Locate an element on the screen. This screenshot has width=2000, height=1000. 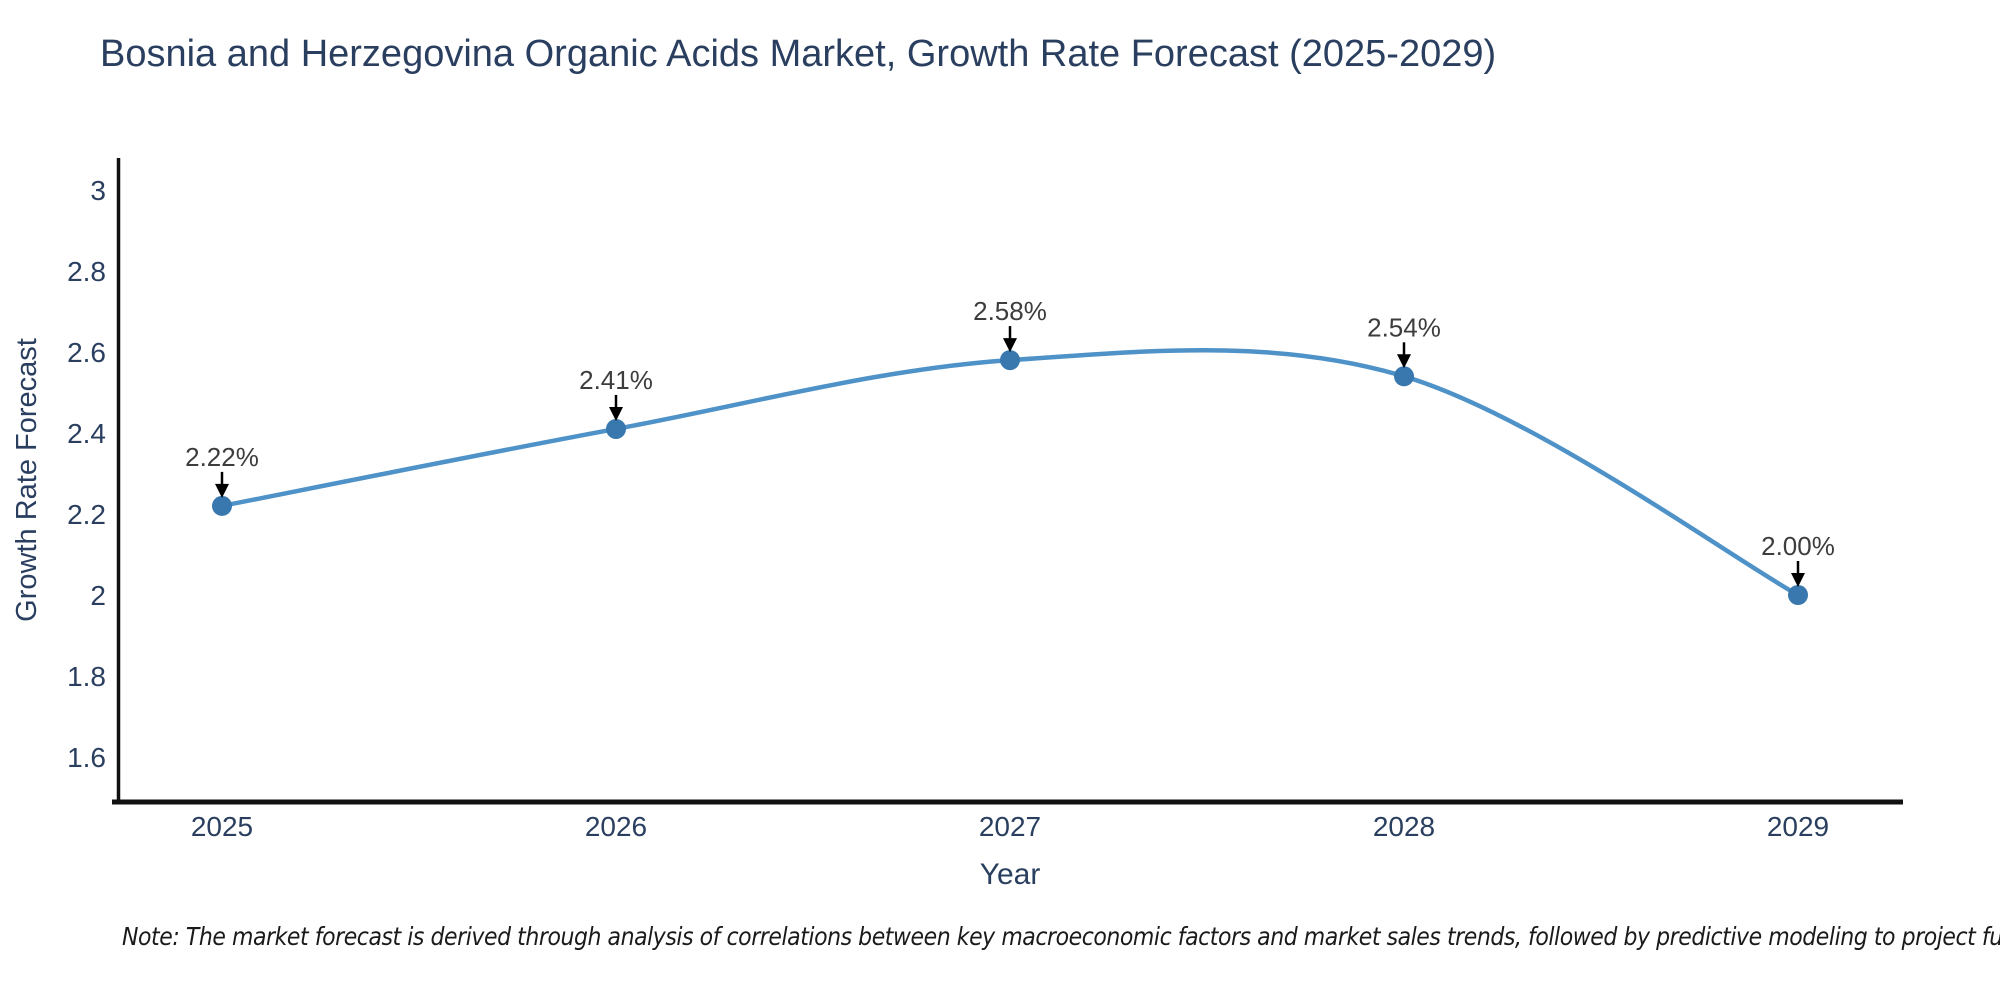
y-tick-label: 1.6 is located at coordinates (86, 757).